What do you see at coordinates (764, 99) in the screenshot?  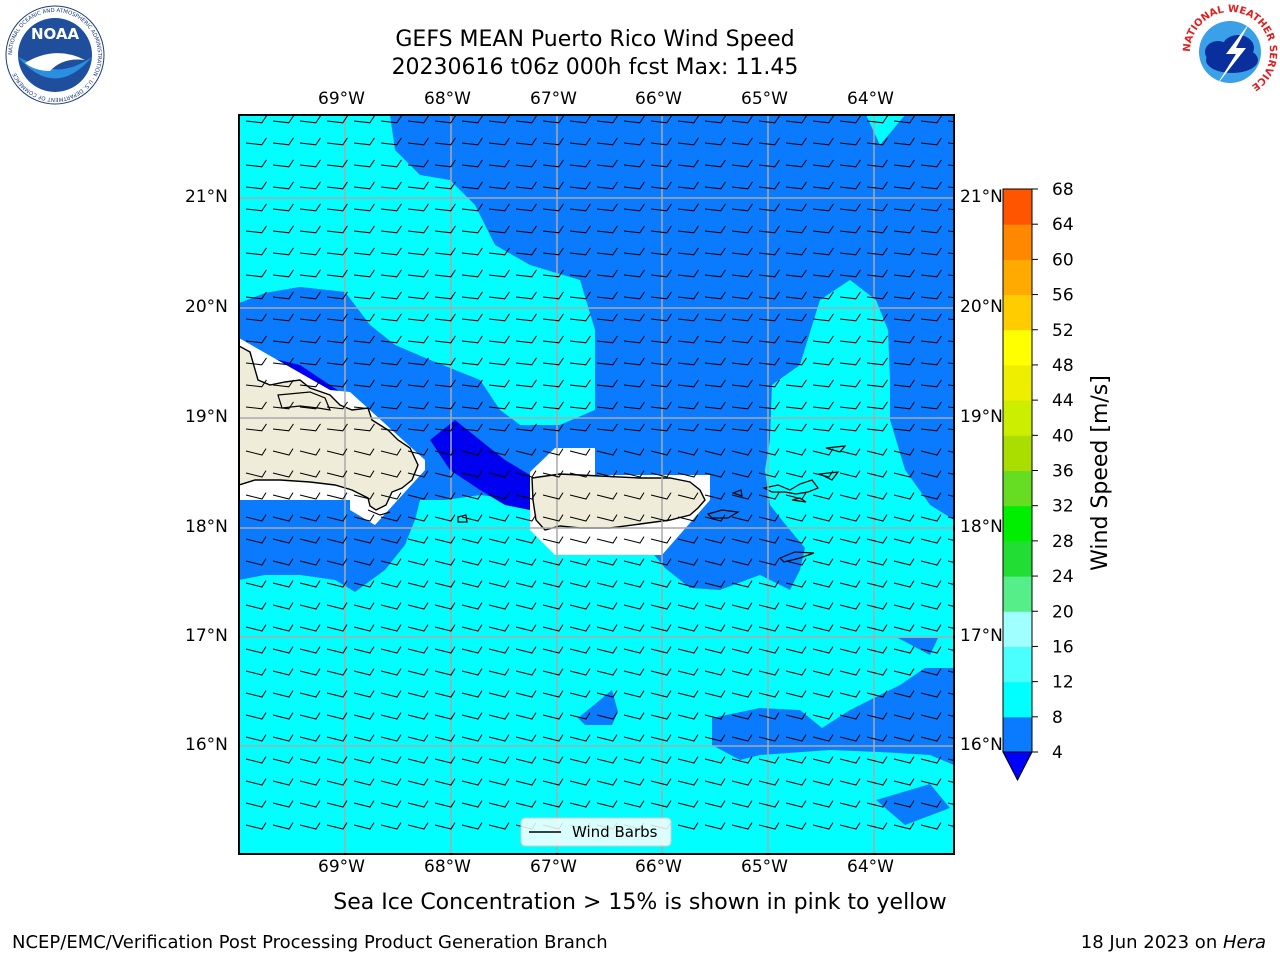 I see `lon-label-top: 65°W` at bounding box center [764, 99].